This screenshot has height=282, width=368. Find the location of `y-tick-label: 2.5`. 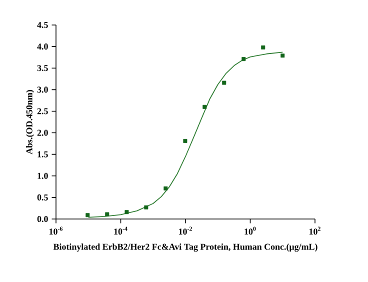

y-tick-label: 2.5 is located at coordinates (42, 111).